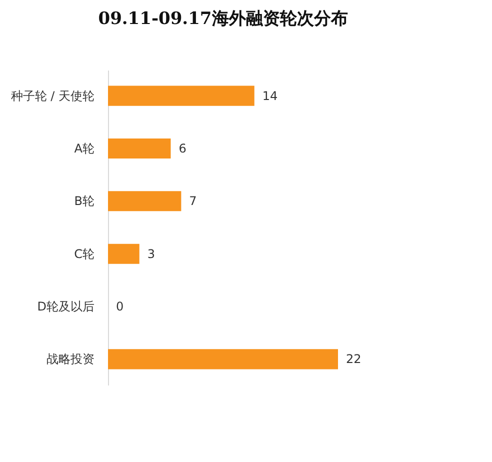 This screenshot has height=462, width=492. I want to click on y-tick-label: C轮, so click(84, 253).